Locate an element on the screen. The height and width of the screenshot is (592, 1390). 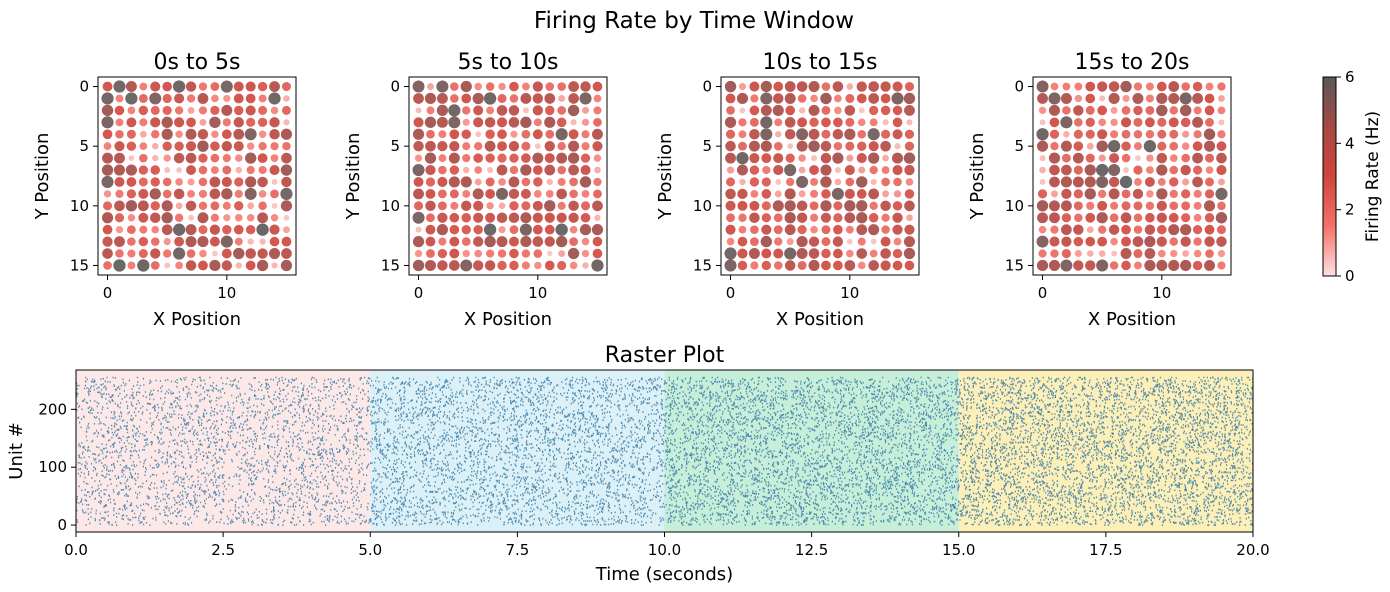
y-tick-label: 200 is located at coordinates (52, 409).